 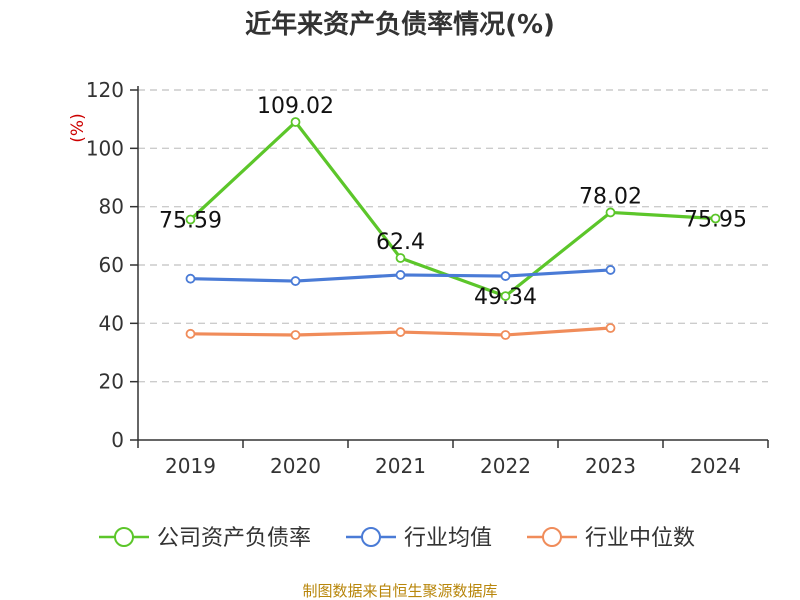 What do you see at coordinates (400, 466) in the screenshot?
I see `x-tick-label: 2021` at bounding box center [400, 466].